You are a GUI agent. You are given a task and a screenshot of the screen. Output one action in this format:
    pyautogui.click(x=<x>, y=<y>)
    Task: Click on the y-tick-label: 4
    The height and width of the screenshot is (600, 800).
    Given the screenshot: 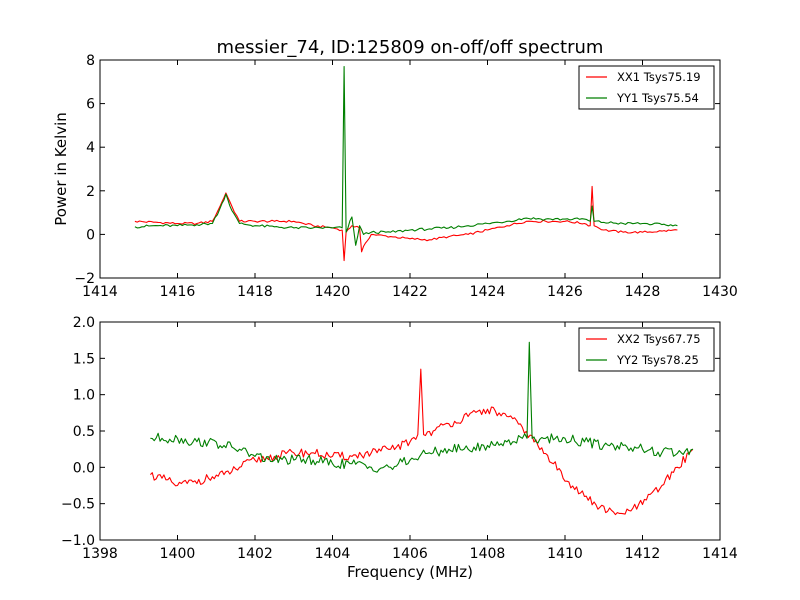 What is the action you would take?
    pyautogui.click(x=90, y=148)
    